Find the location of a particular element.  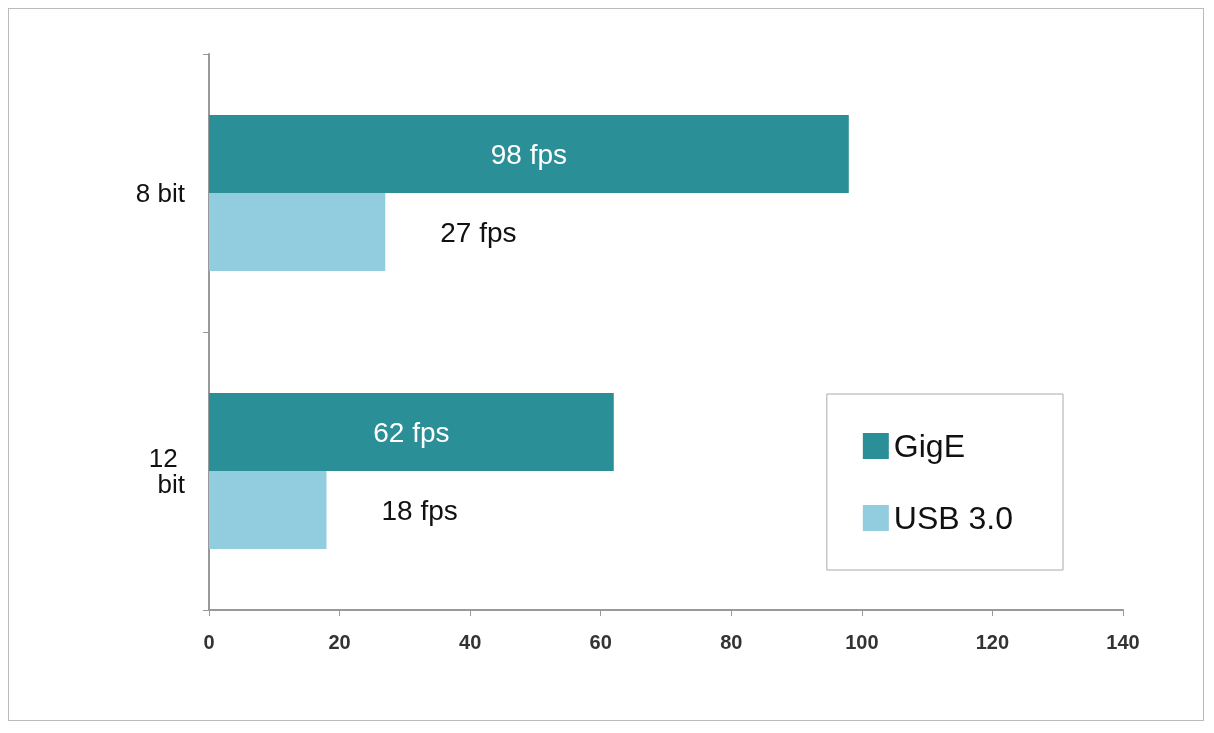

data-label: 27 fps is located at coordinates (478, 232).